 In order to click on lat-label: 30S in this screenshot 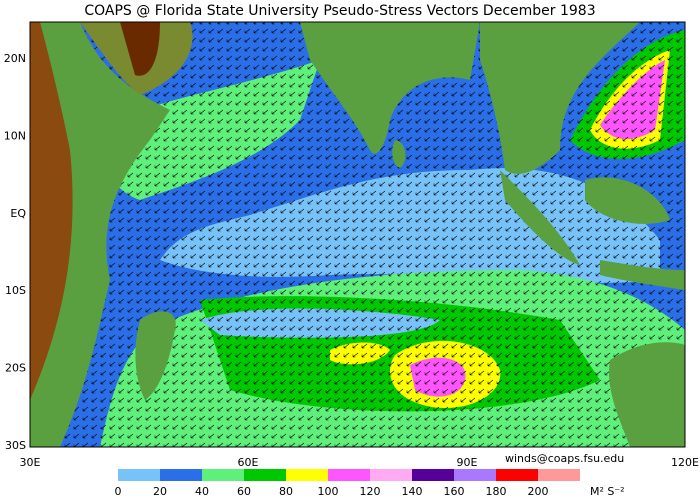, I will do `click(15, 445)`.